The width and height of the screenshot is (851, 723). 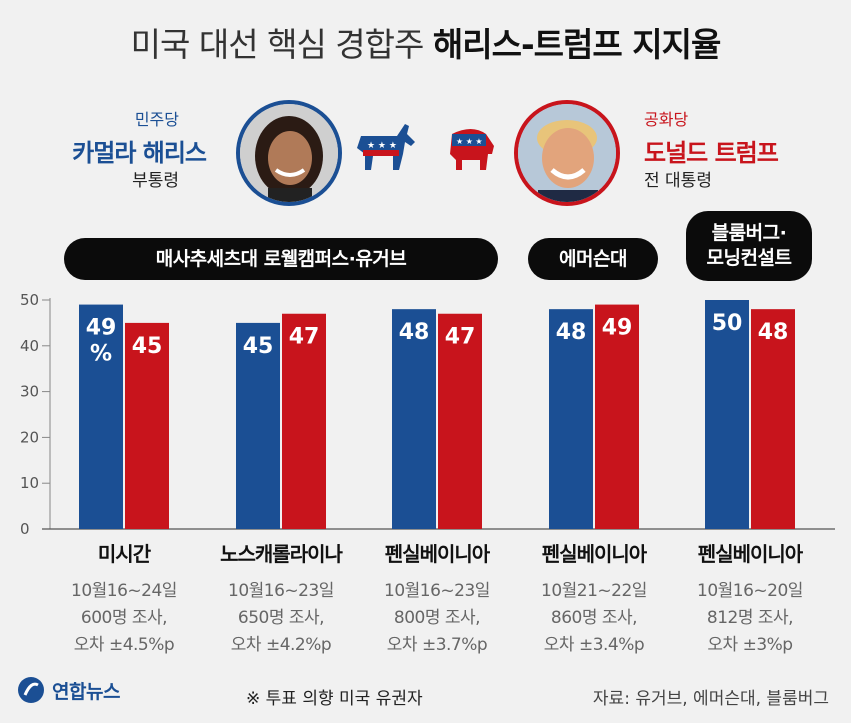 What do you see at coordinates (155, 181) in the screenshot?
I see `dem-candidate-role: 부통령` at bounding box center [155, 181].